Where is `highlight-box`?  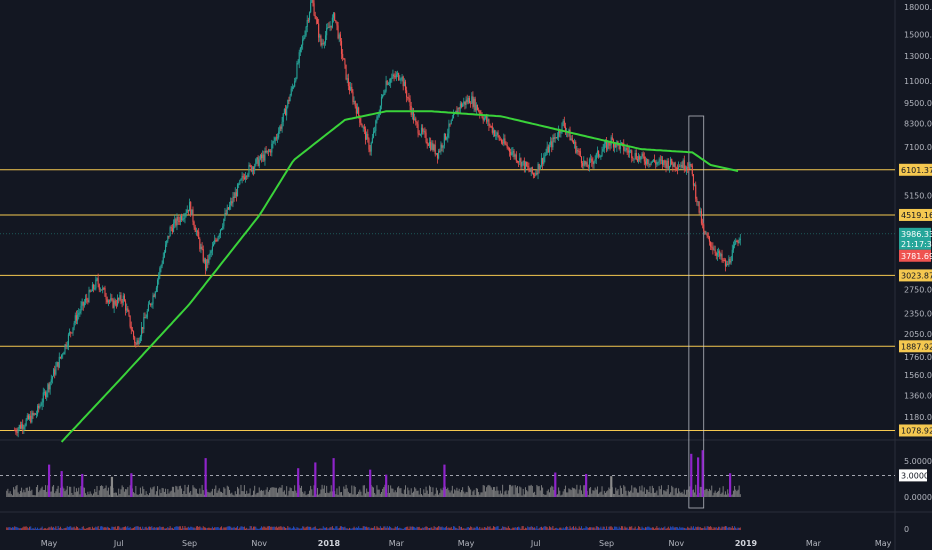
highlight-box is located at coordinates (696, 312).